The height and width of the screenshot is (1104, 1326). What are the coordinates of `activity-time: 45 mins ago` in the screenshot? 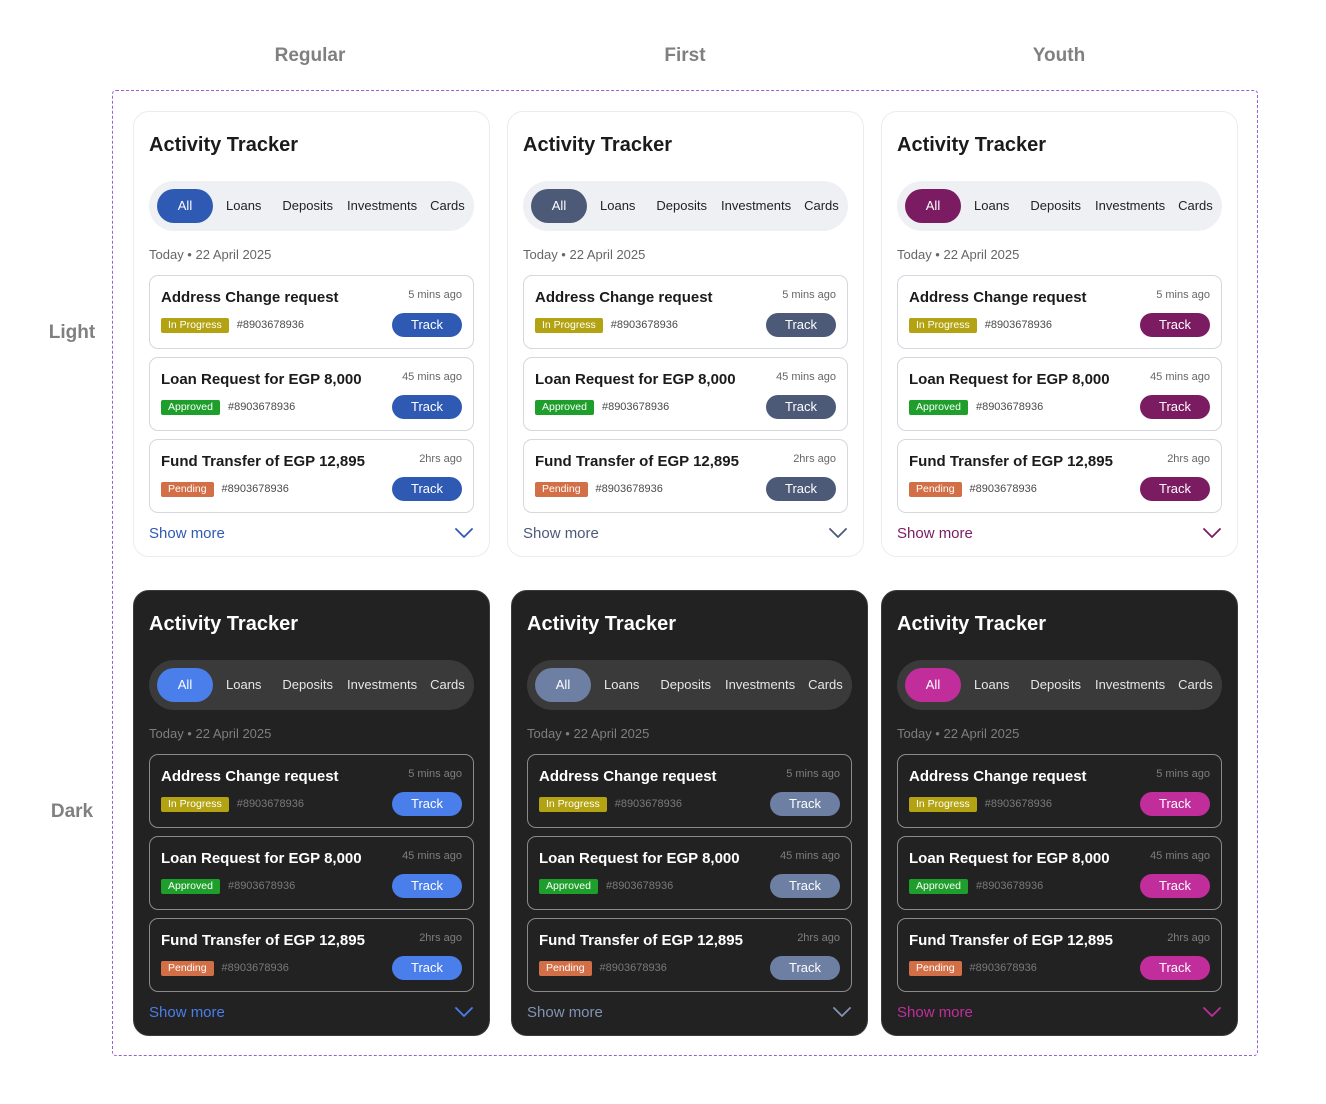 It's located at (1180, 856).